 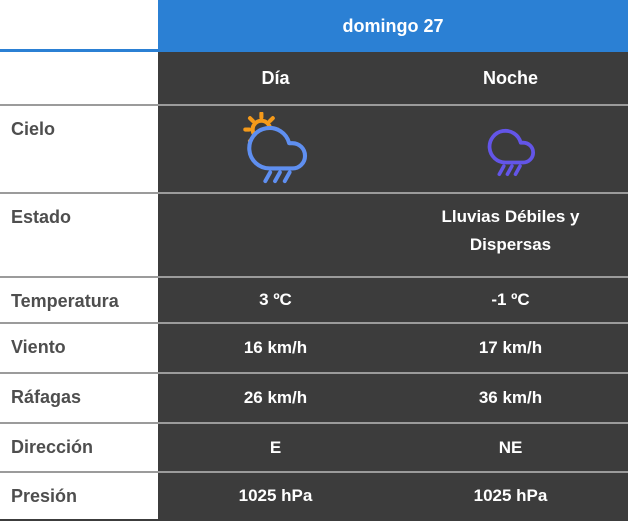 What do you see at coordinates (79, 398) in the screenshot?
I see `row-label-rafagas: Ráfagas` at bounding box center [79, 398].